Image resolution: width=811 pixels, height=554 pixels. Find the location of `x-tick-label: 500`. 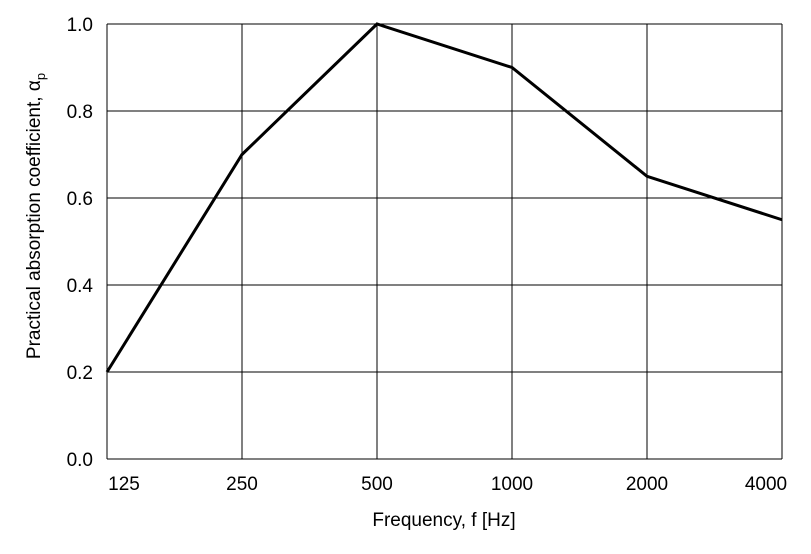

x-tick-label: 500 is located at coordinates (377, 484).